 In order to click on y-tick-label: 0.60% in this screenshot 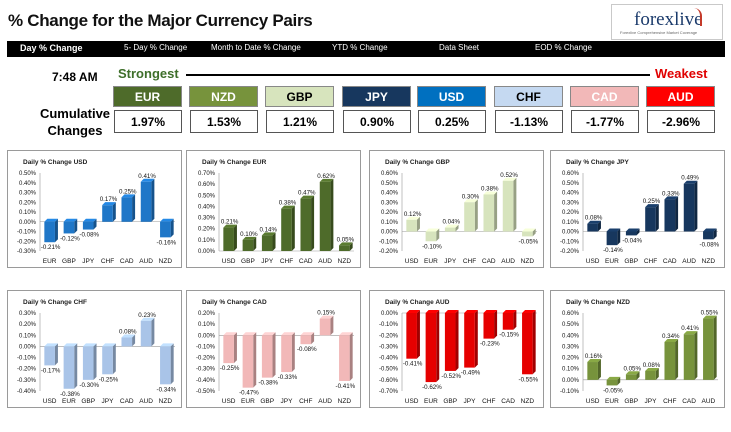, I will do `click(207, 185)`.